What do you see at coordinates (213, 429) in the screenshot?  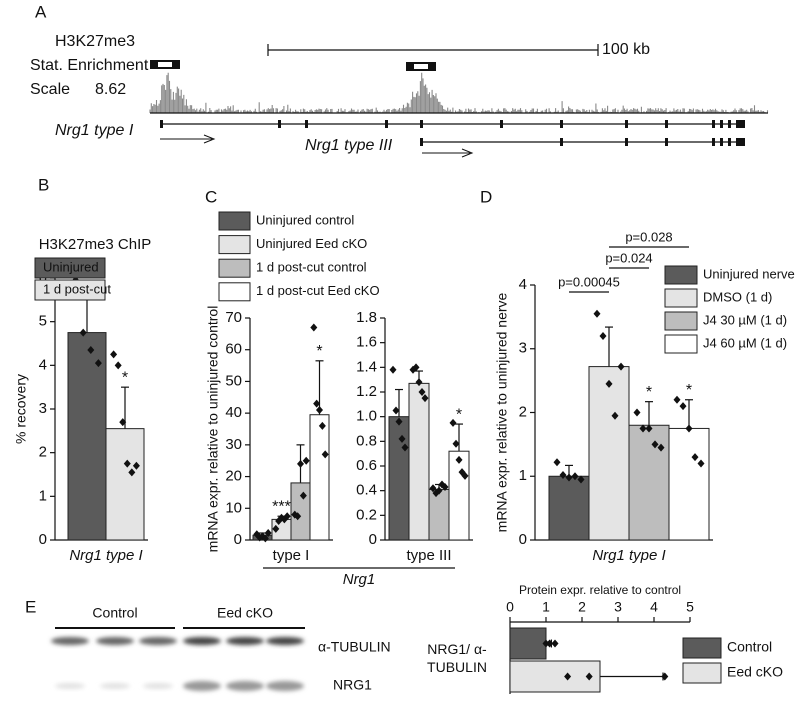 I see `y-axis-label: mRNA expr. relative to uninjured control` at bounding box center [213, 429].